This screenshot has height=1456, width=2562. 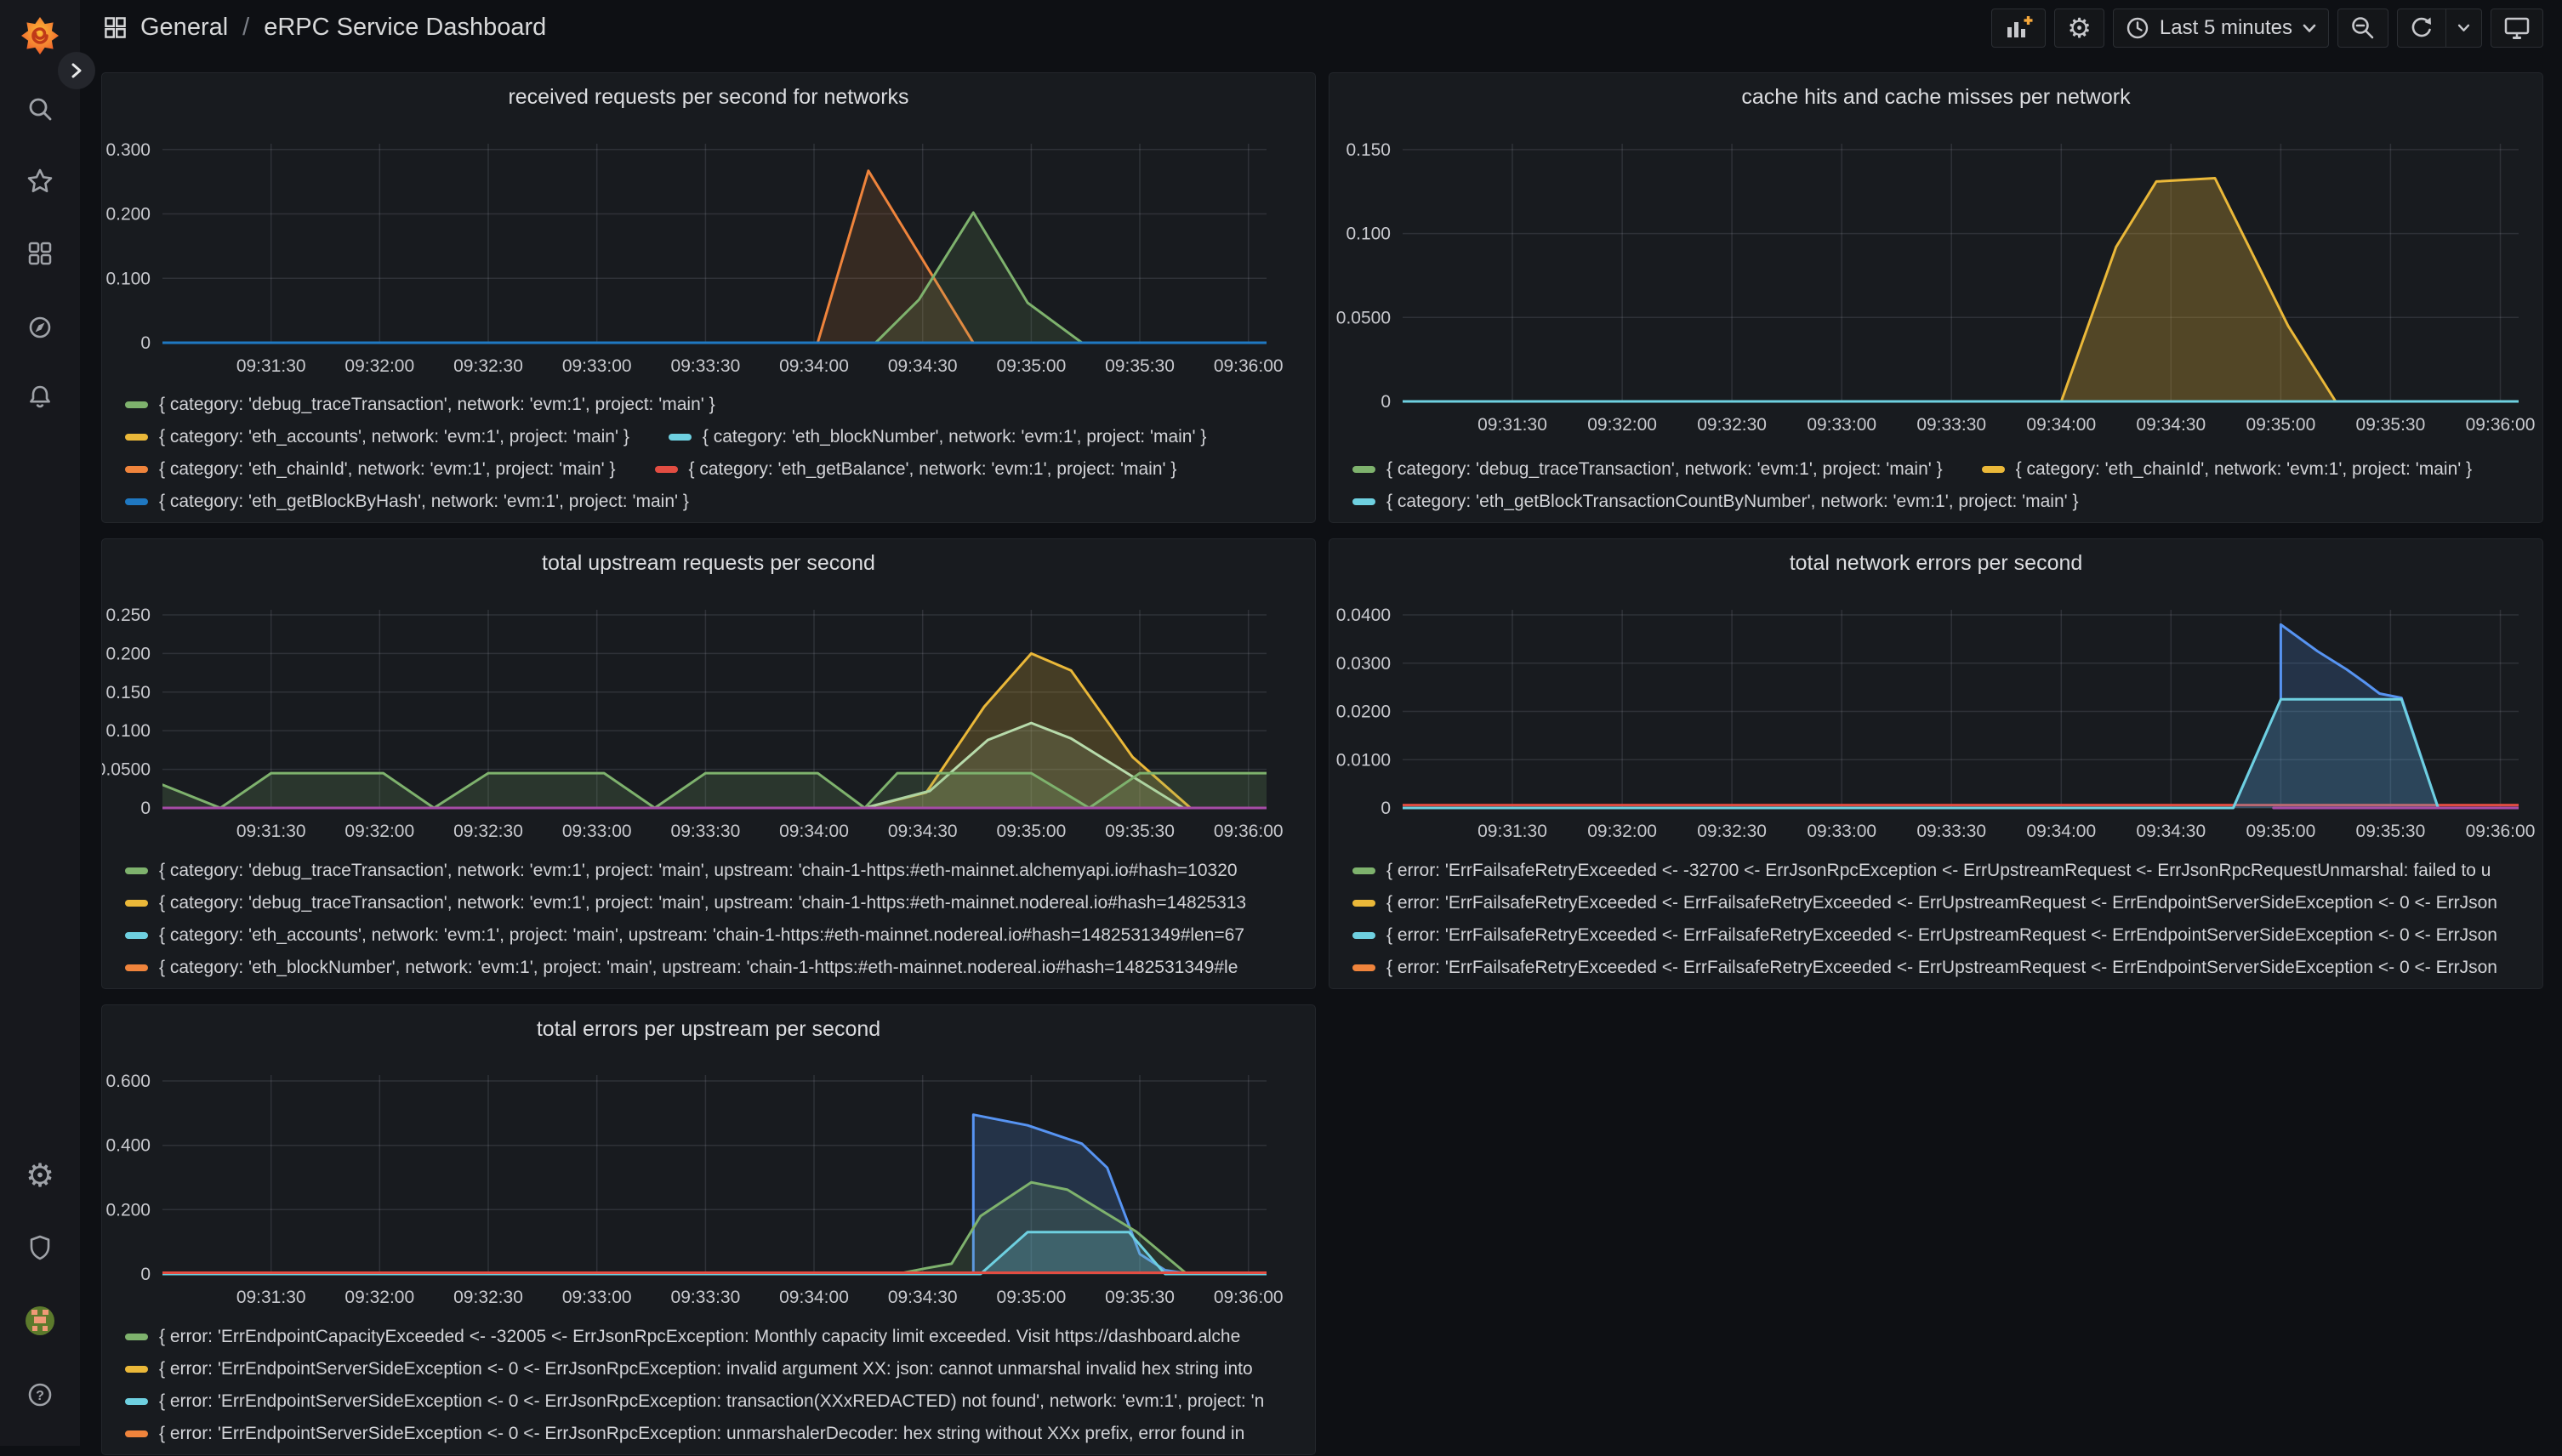 What do you see at coordinates (40, 397) in the screenshot?
I see `sidebar-item-alerting` at bounding box center [40, 397].